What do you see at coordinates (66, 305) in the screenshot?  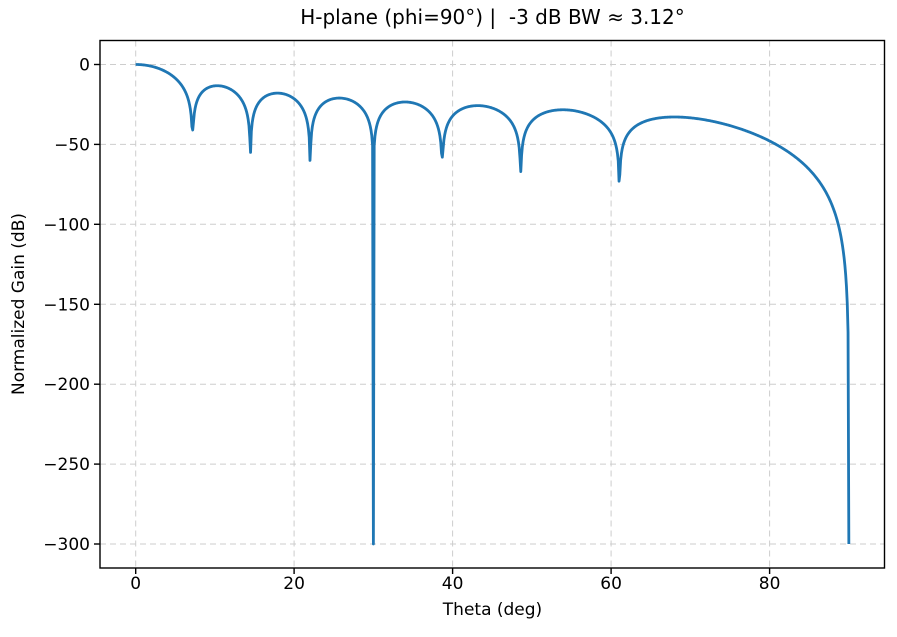 I see `y-tick-label: −150` at bounding box center [66, 305].